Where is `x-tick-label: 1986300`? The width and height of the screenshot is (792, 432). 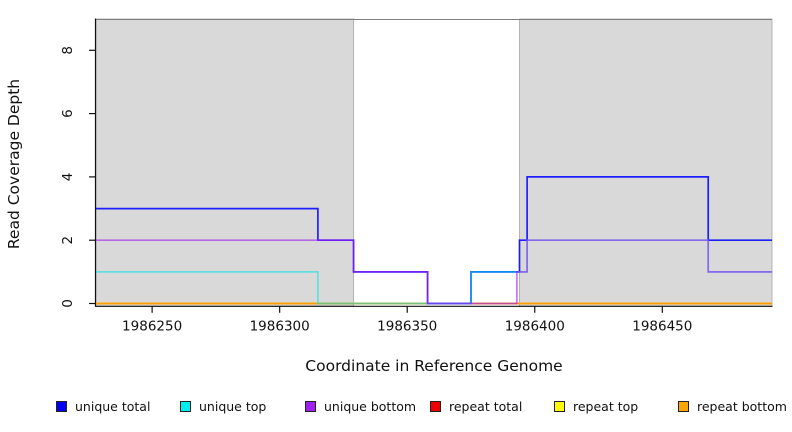
x-tick-label: 1986300 is located at coordinates (280, 326).